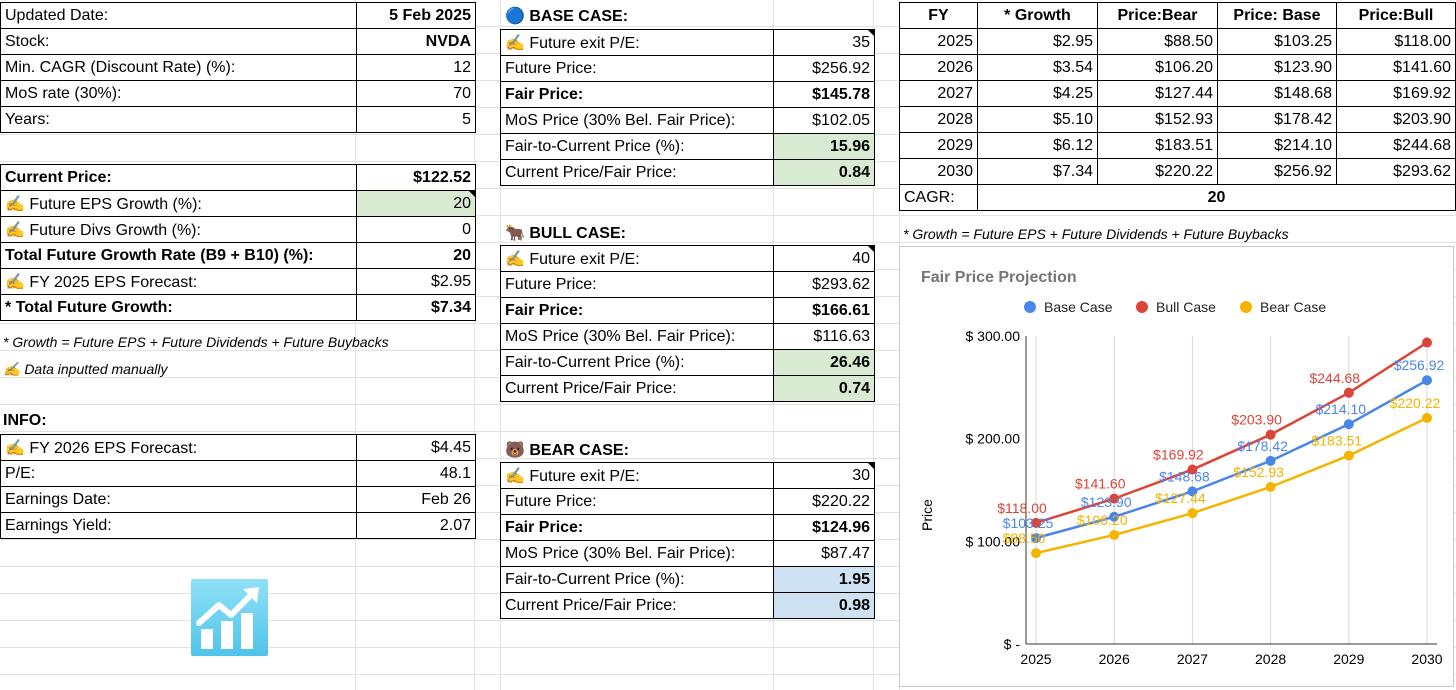  What do you see at coordinates (178, 41) in the screenshot?
I see `cell-label: Stock:` at bounding box center [178, 41].